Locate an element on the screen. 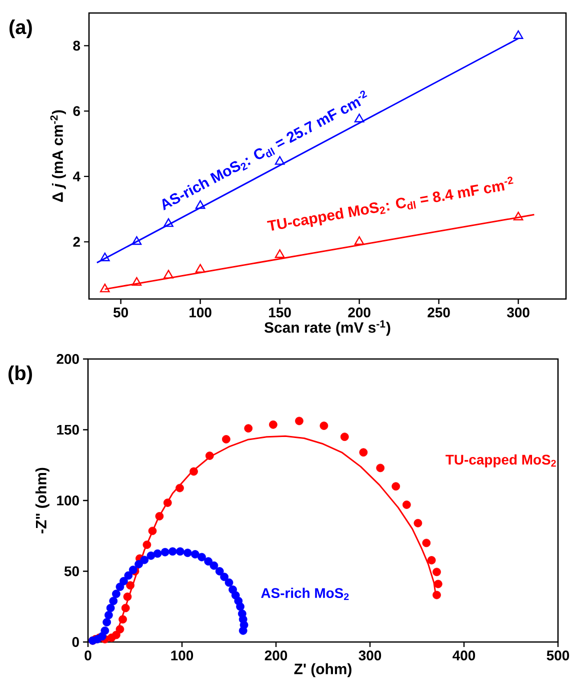  text: TU-capped MoS$_{2}$ is located at coordinates (501, 461).